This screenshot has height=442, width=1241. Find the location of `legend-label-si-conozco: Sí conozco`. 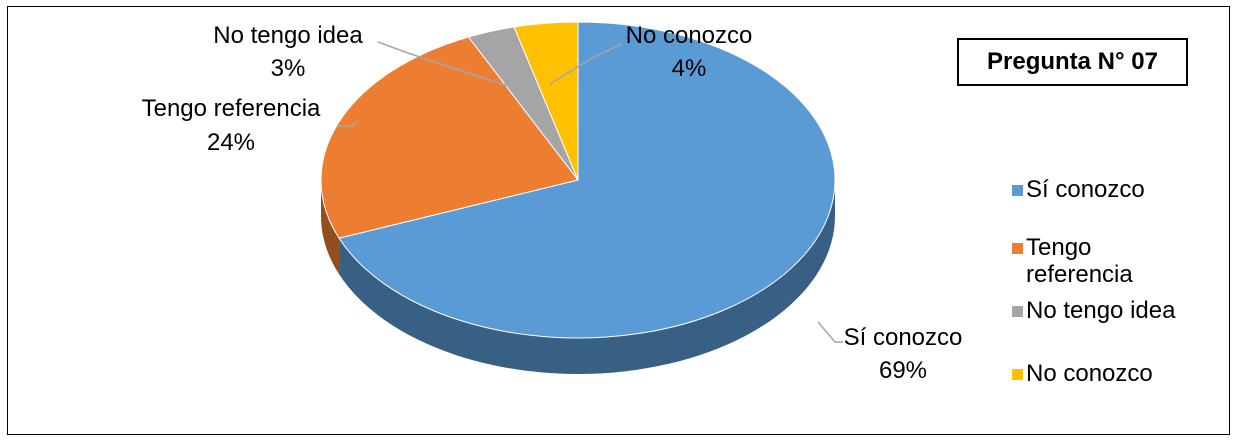

legend-label-si-conozco: Sí conozco is located at coordinates (1085, 189).